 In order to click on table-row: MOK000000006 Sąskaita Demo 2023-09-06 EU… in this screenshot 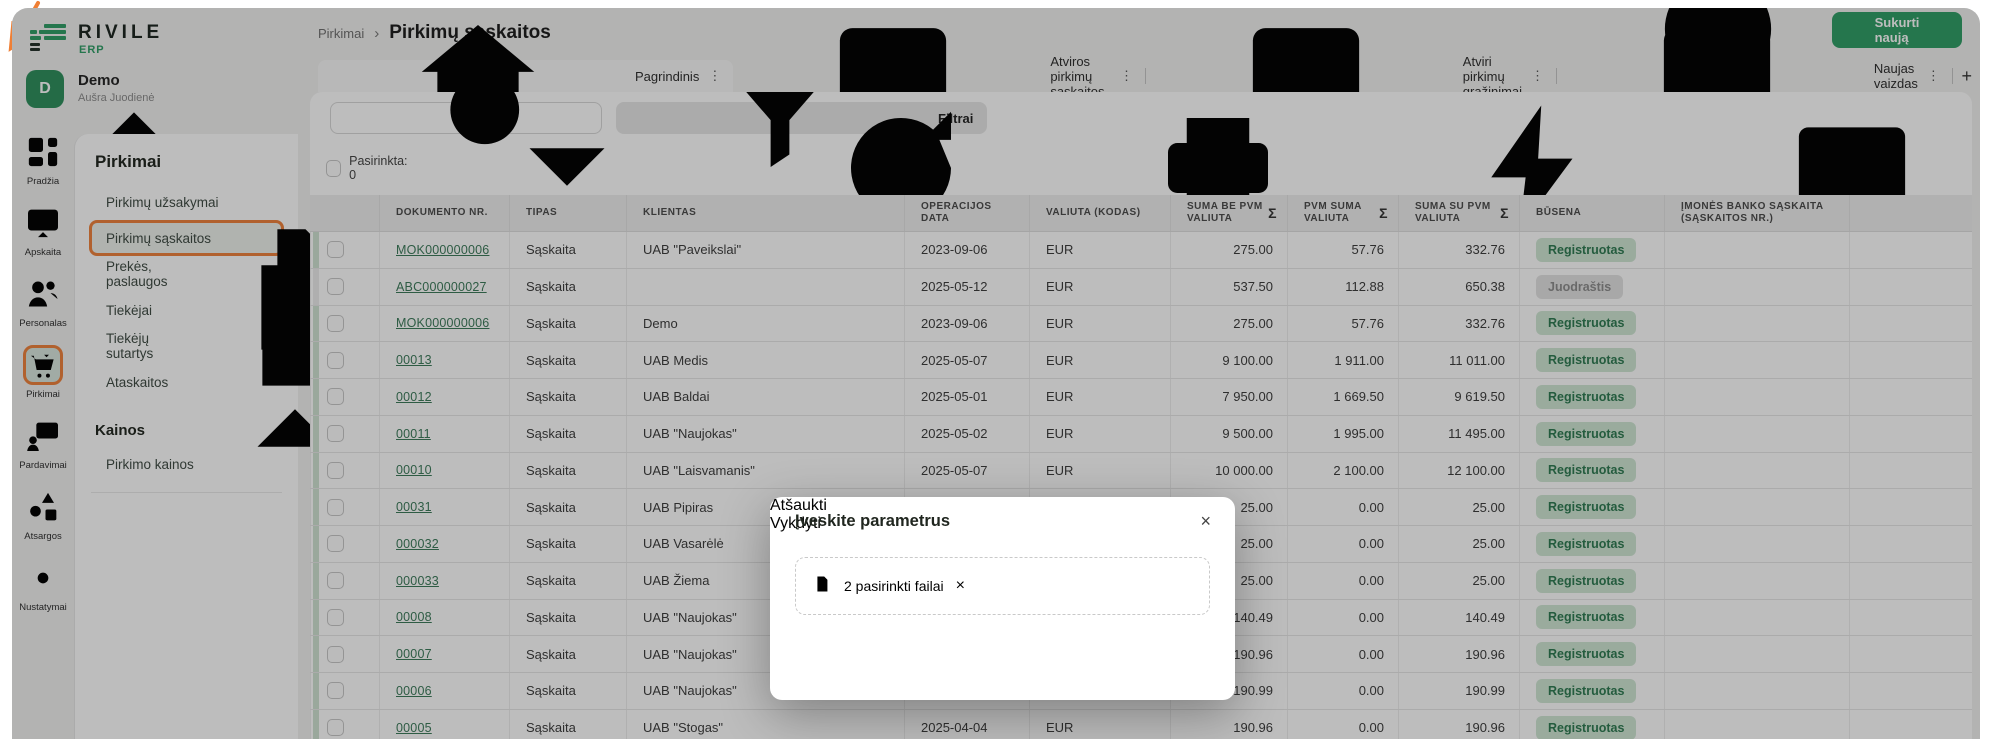, I will do `click(1141, 324)`.